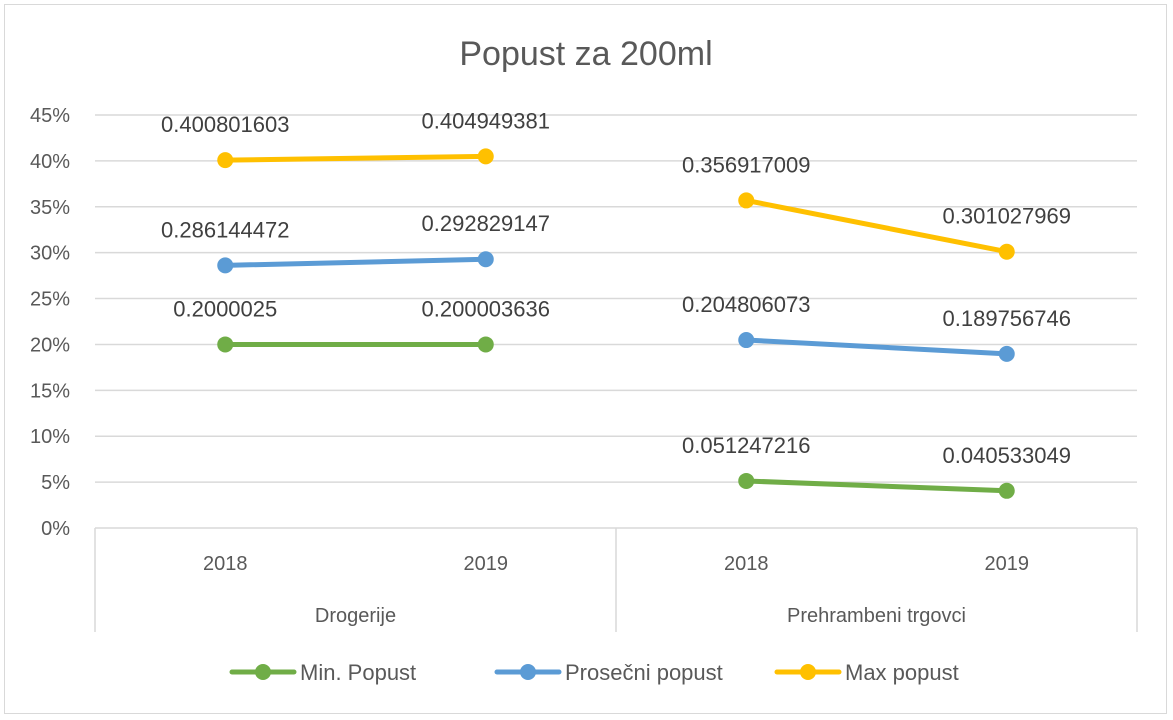 Image resolution: width=1173 pixels, height=720 pixels. What do you see at coordinates (1007, 318) in the screenshot?
I see `data-label: 0.189756746` at bounding box center [1007, 318].